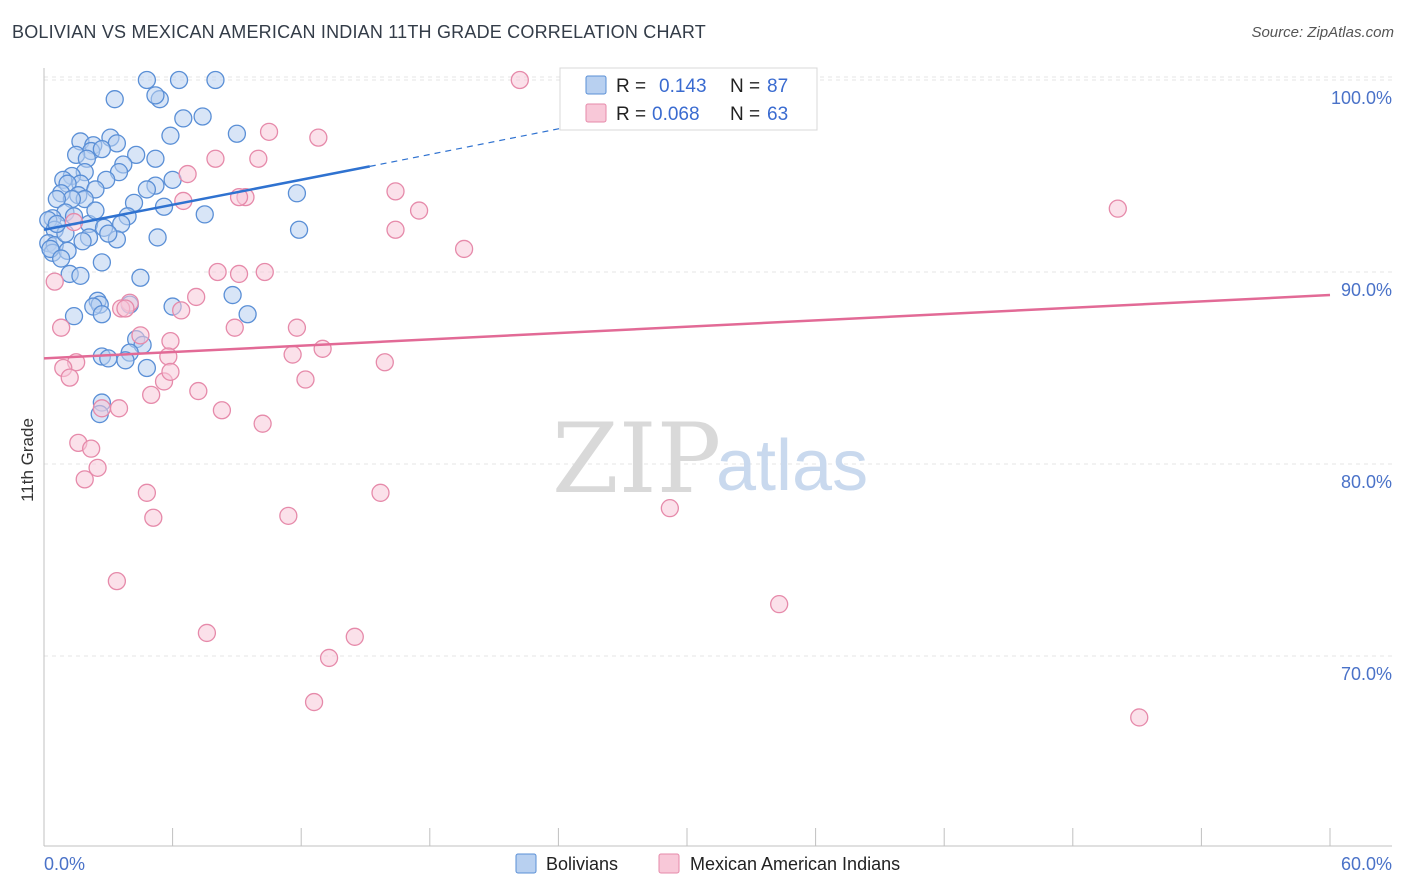  Describe the element at coordinates (636, 459) in the screenshot. I see `watermark-zip: ZIP` at that location.